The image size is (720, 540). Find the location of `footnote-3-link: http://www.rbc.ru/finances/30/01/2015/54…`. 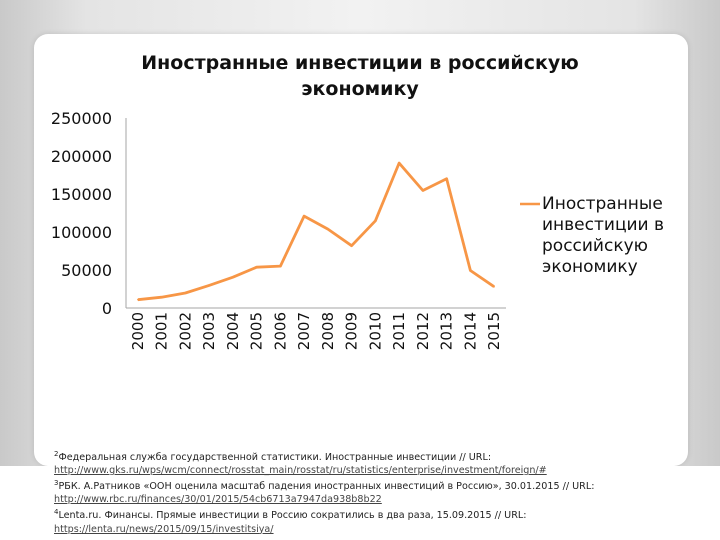

footnote-3-link: http://www.rbc.ru/finances/30/01/2015/54… is located at coordinates (218, 500).